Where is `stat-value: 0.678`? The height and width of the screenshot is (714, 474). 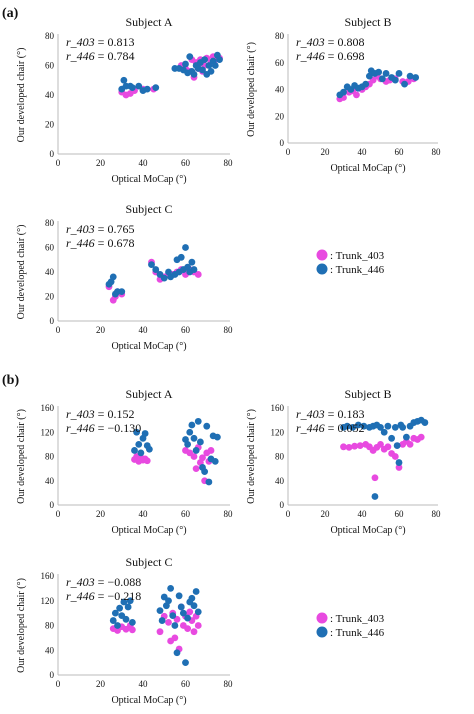
stat-value: 0.678 is located at coordinates (120, 243).